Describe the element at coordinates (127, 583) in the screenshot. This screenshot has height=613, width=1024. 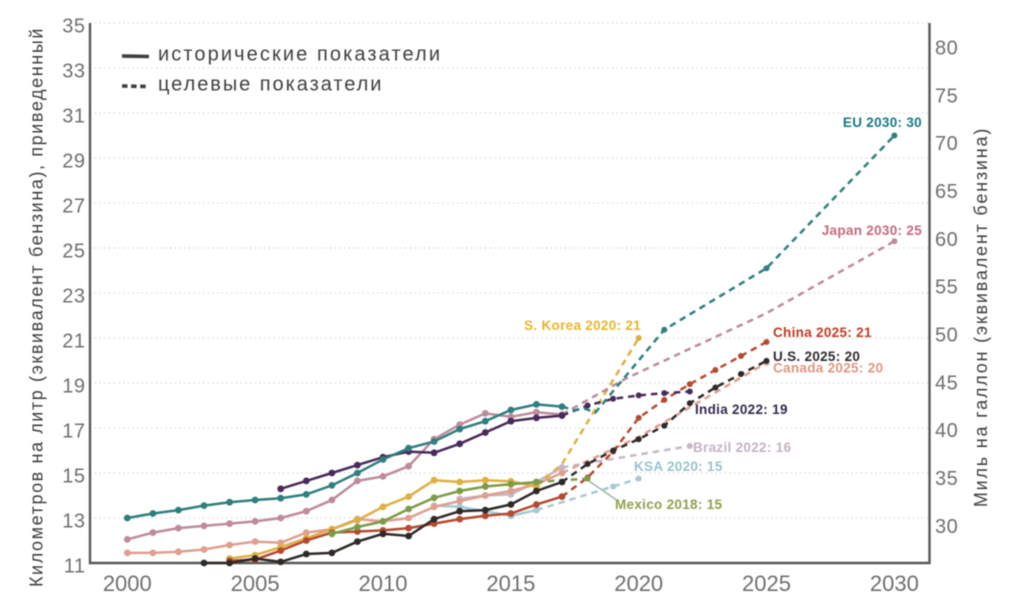
I see `svg-text: 2000` at that location.